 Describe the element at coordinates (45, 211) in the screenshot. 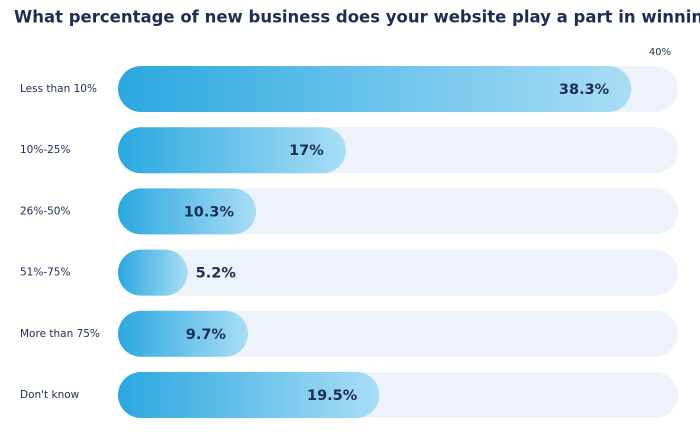

I see `category-label: 26%-50%` at that location.